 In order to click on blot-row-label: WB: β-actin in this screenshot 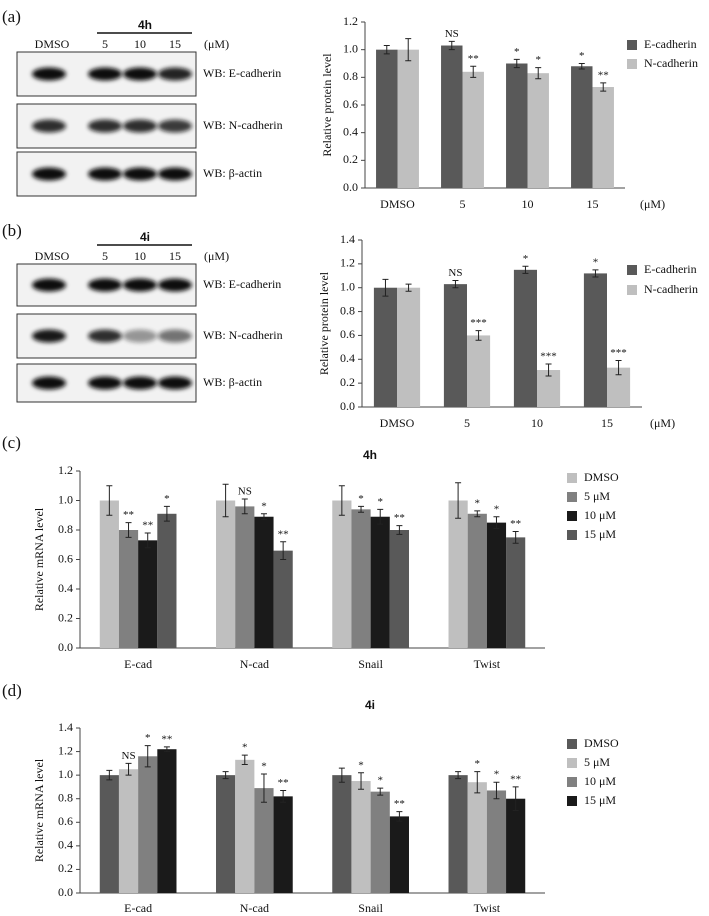, I will do `click(232, 173)`.